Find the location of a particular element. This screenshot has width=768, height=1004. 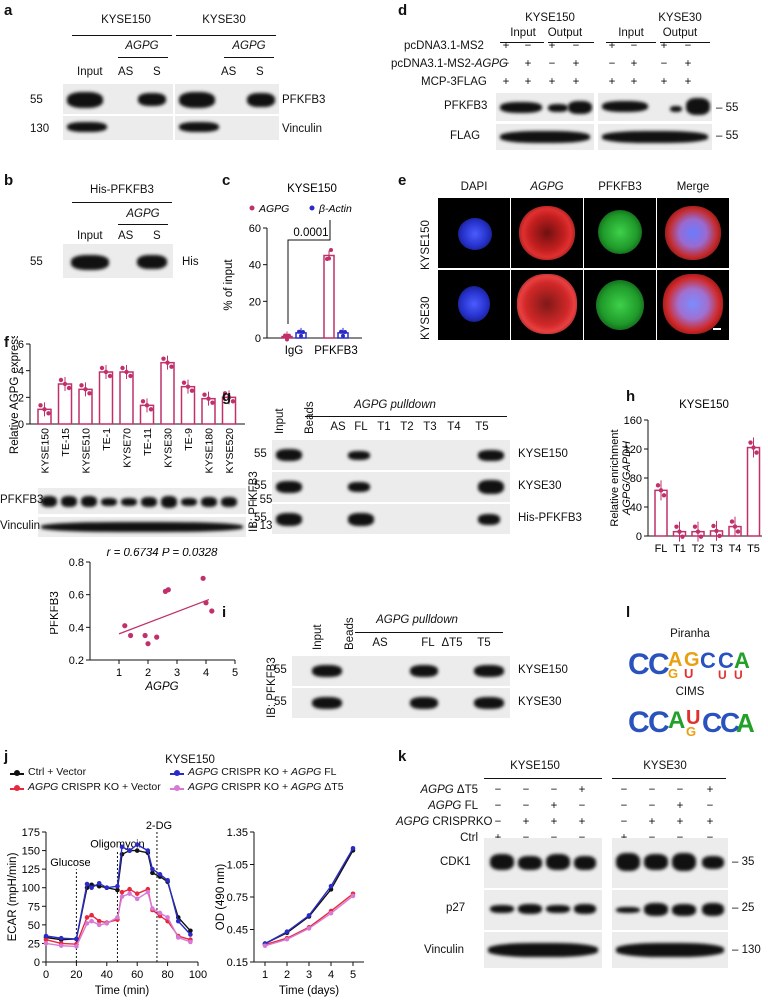

mw-marker: – 55 is located at coordinates (727, 136).